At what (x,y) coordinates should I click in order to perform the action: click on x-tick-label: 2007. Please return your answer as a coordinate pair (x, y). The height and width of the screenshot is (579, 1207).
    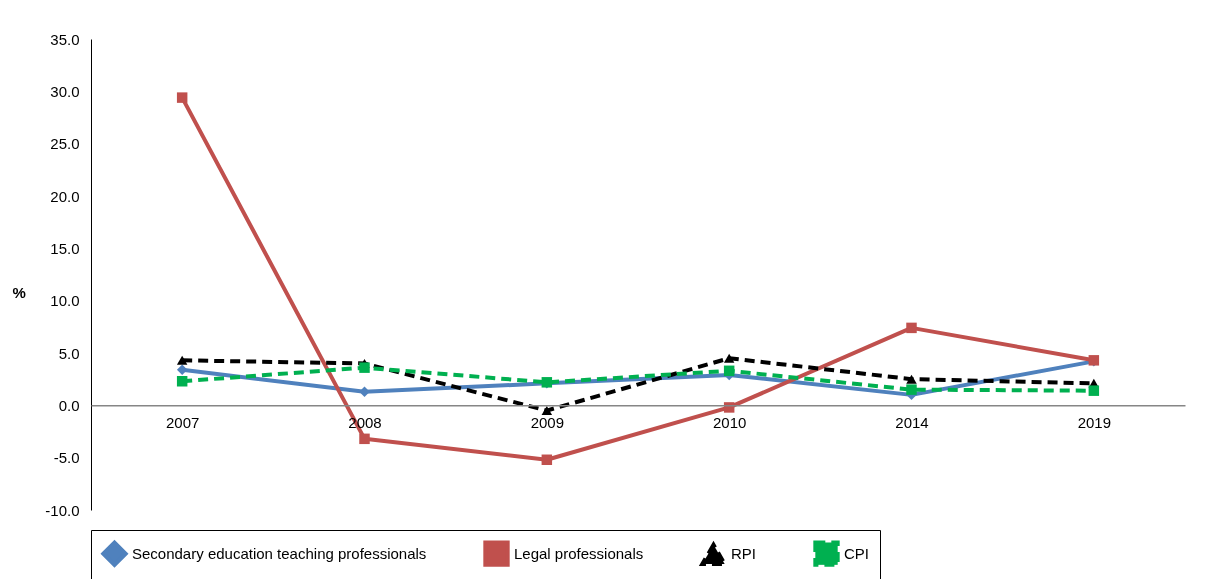
    Looking at the image, I should click on (182, 422).